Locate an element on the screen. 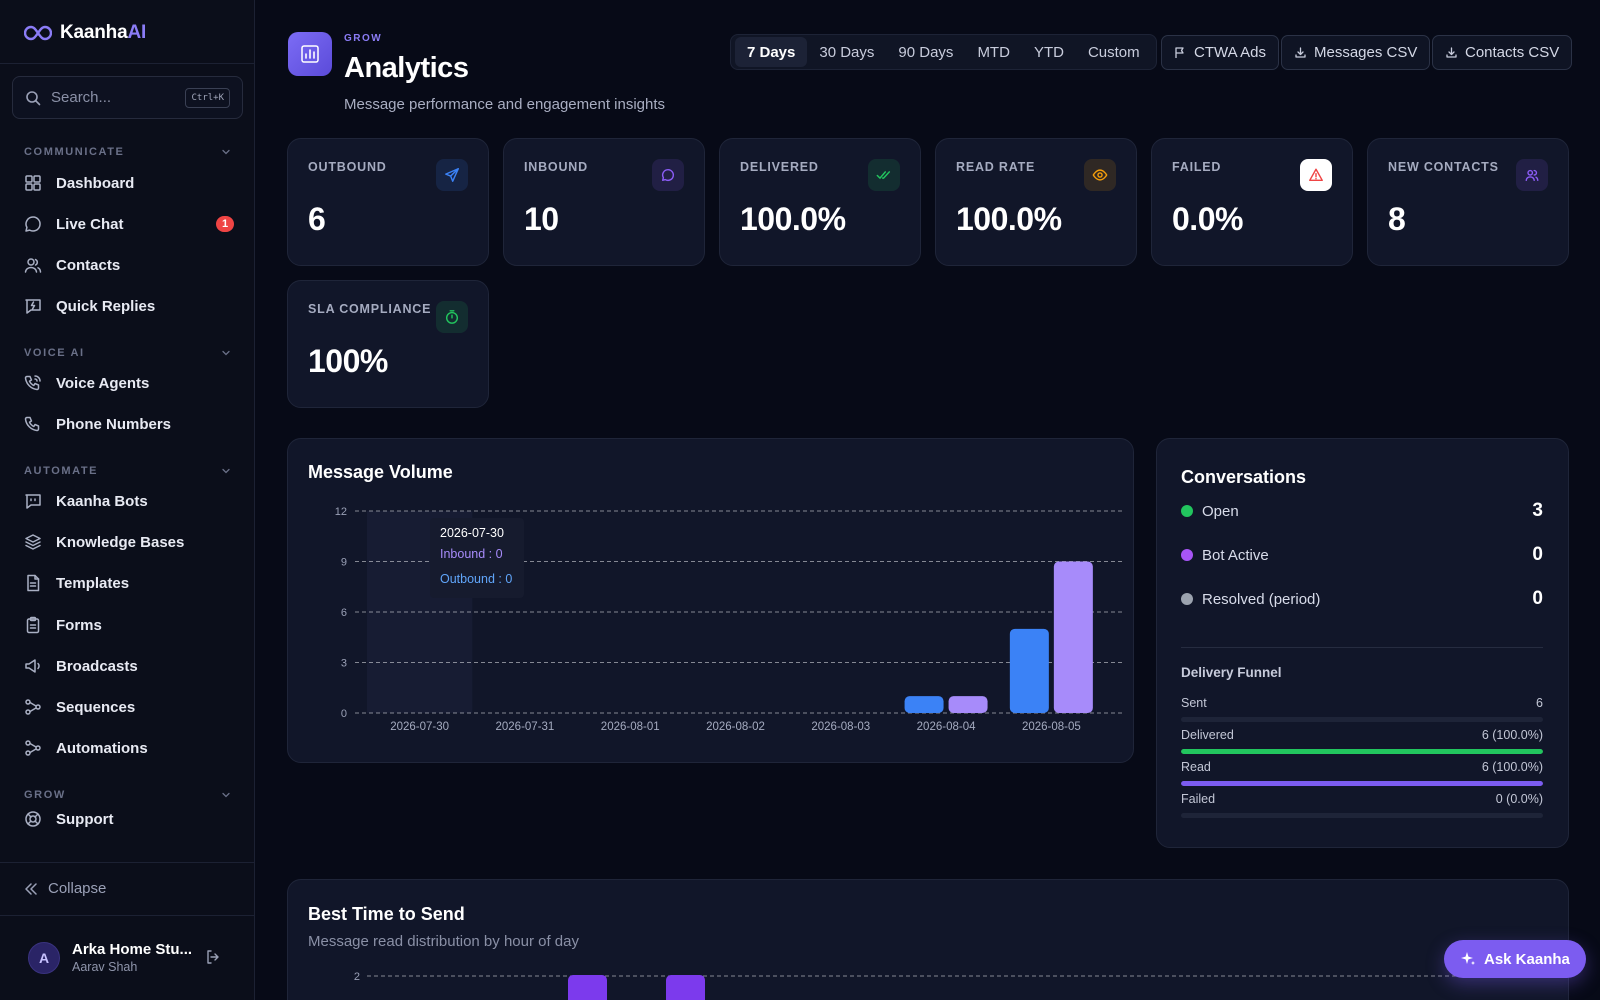 The height and width of the screenshot is (1000, 1600). file-text-icon is located at coordinates (33, 583).